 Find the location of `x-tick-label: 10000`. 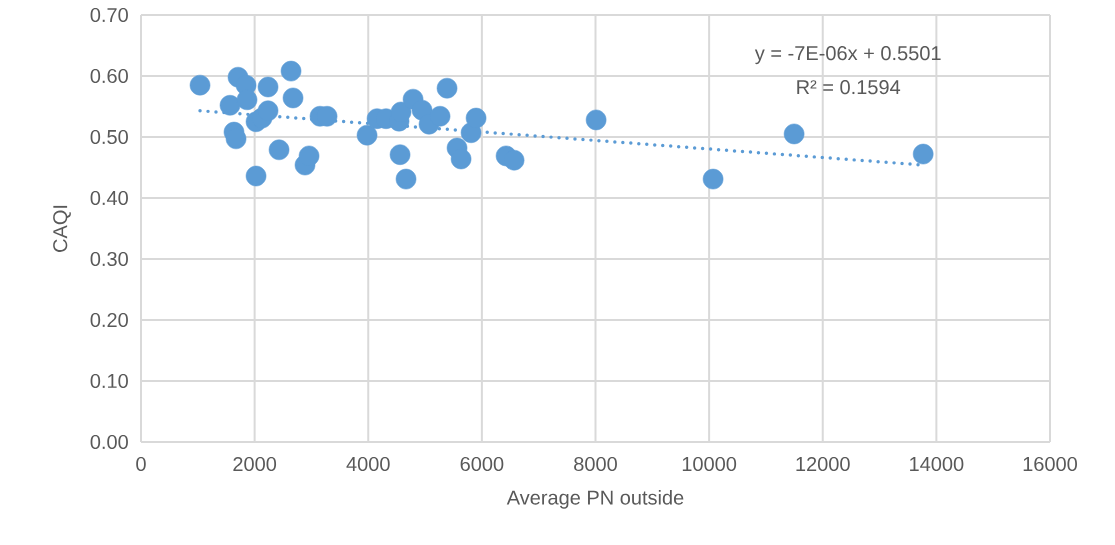

x-tick-label: 10000 is located at coordinates (709, 464).